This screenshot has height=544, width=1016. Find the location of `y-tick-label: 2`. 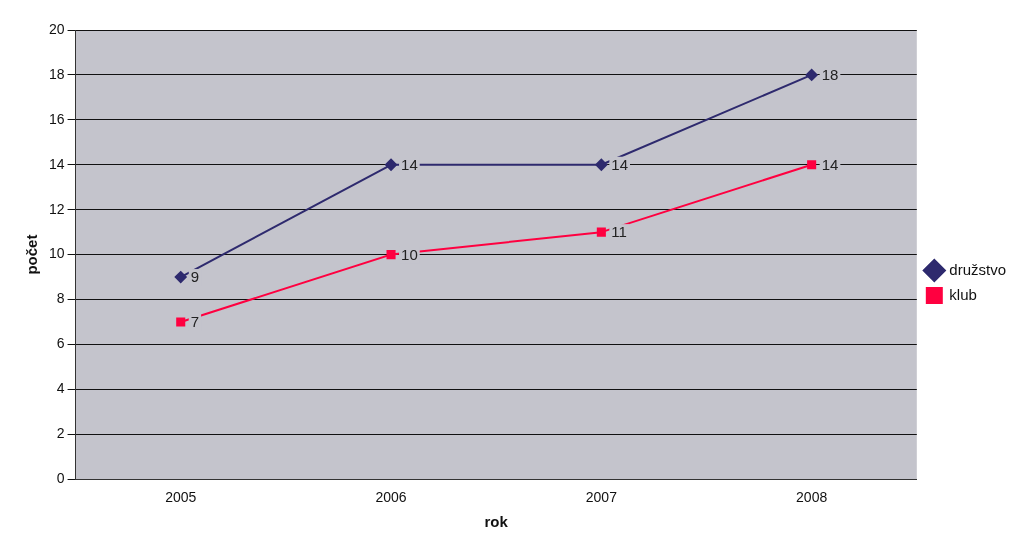

y-tick-label: 2 is located at coordinates (60, 433).